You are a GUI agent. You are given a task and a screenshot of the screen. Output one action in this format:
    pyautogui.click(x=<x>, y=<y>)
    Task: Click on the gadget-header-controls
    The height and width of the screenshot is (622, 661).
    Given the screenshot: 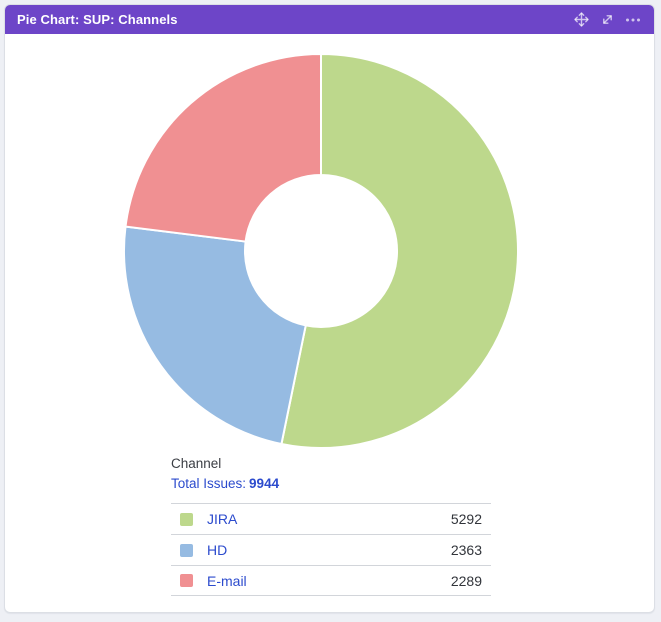 What is the action you would take?
    pyautogui.click(x=607, y=20)
    